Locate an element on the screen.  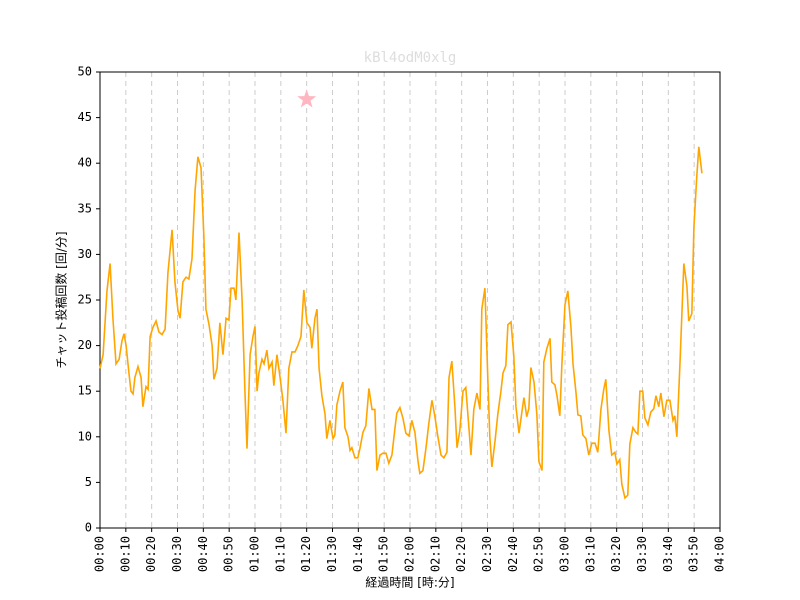
x-tick-label: 00:30 is located at coordinates (177, 554).